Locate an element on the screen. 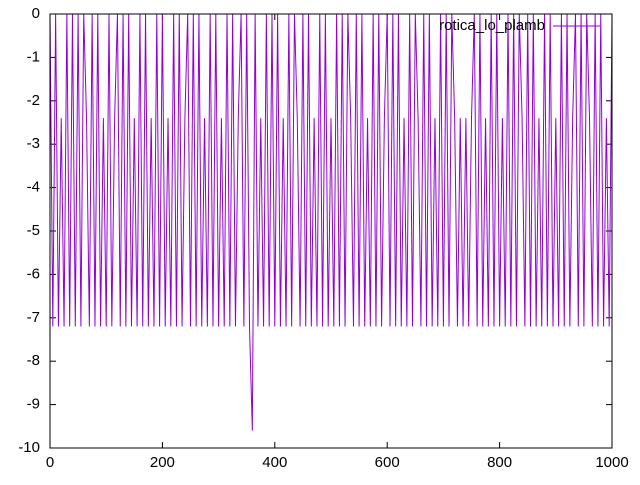 The image size is (640, 485). y-tick-label: -3 is located at coordinates (33, 143).